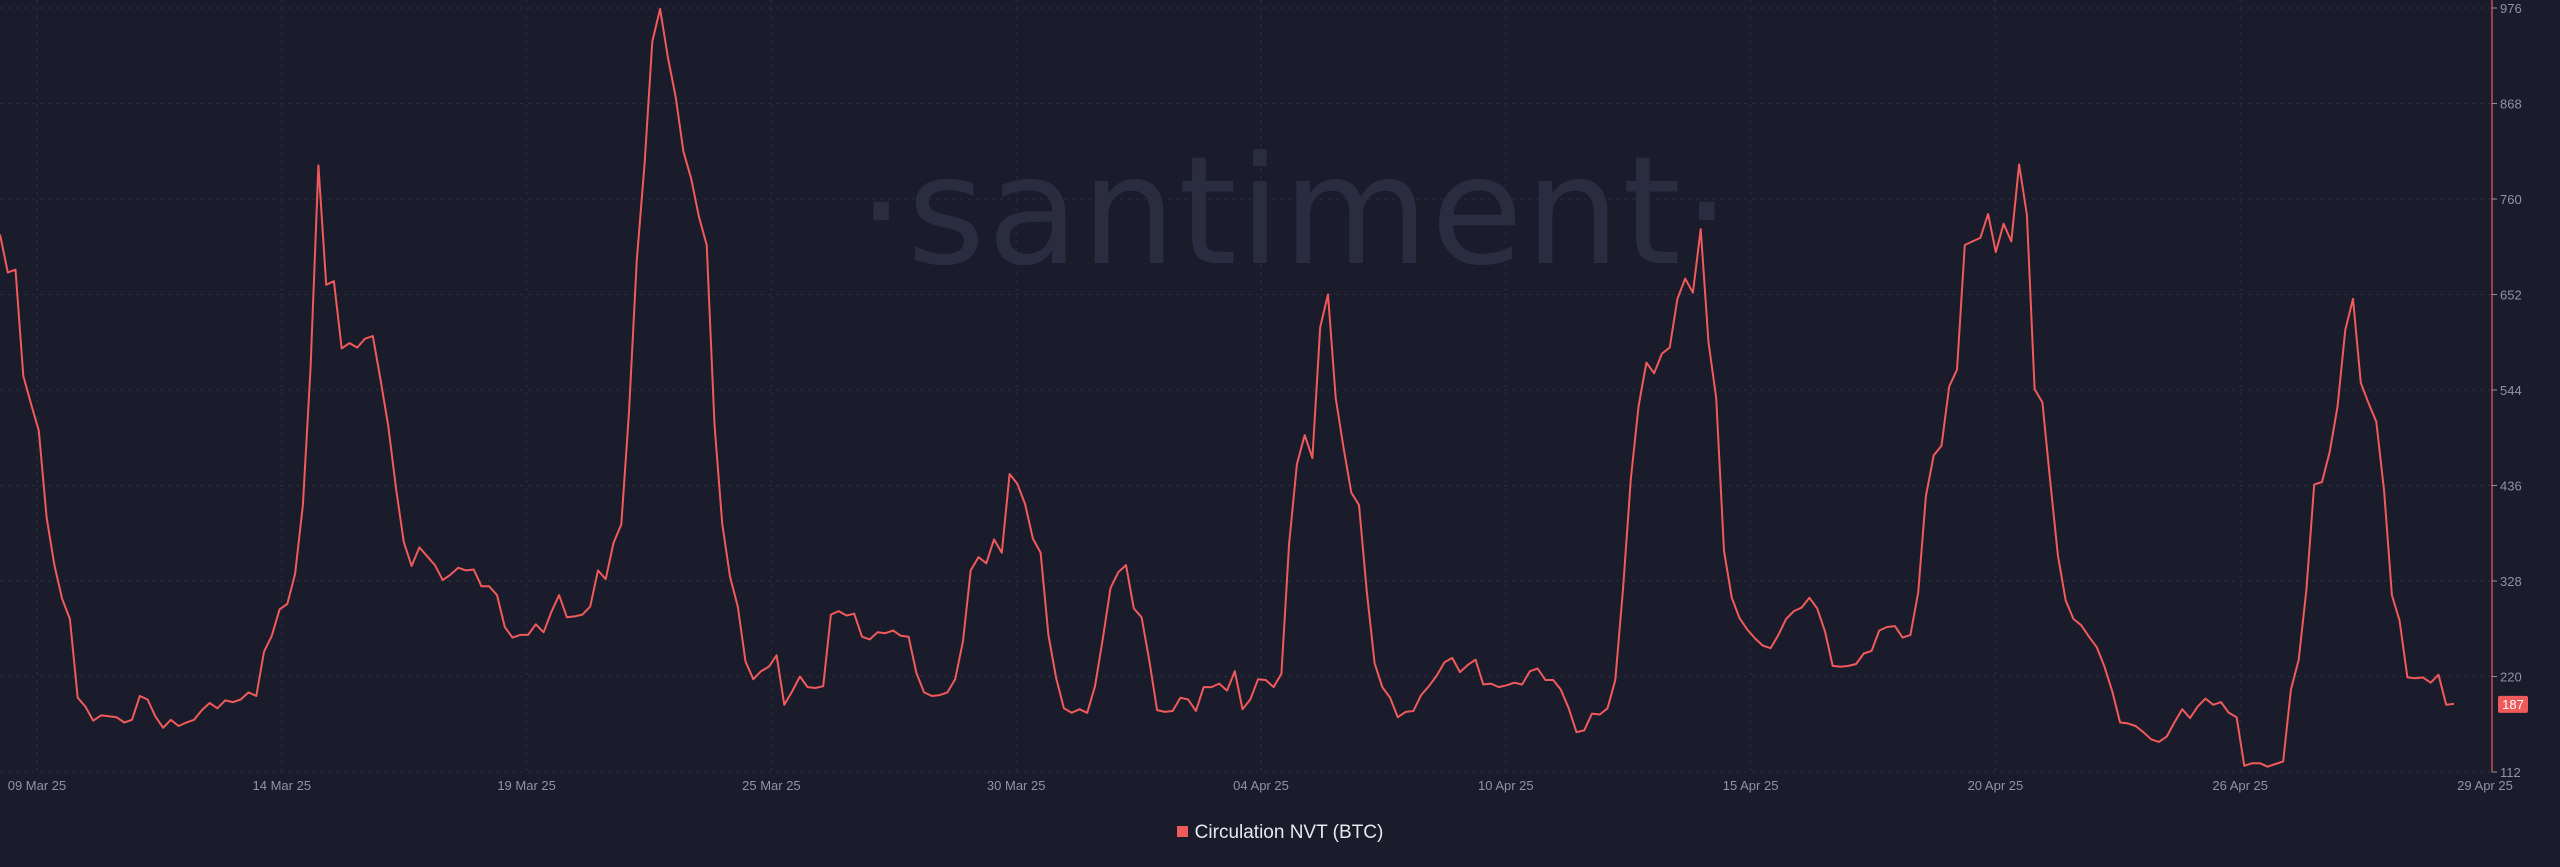 The height and width of the screenshot is (867, 2560). What do you see at coordinates (2511, 677) in the screenshot?
I see `y-tick-label: 220` at bounding box center [2511, 677].